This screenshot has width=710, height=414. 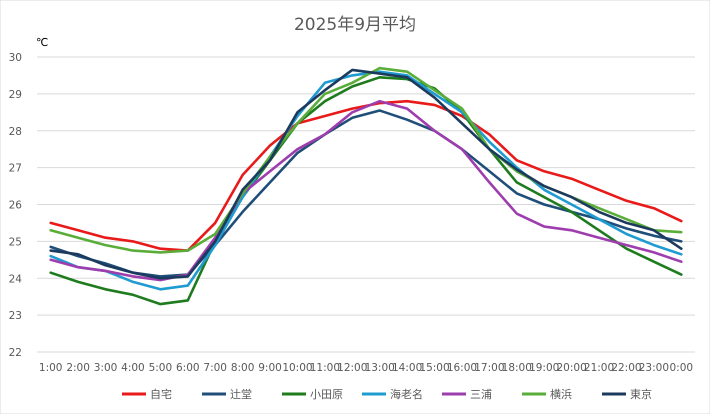 I want to click on y-tick-label: 26, so click(x=16, y=206).